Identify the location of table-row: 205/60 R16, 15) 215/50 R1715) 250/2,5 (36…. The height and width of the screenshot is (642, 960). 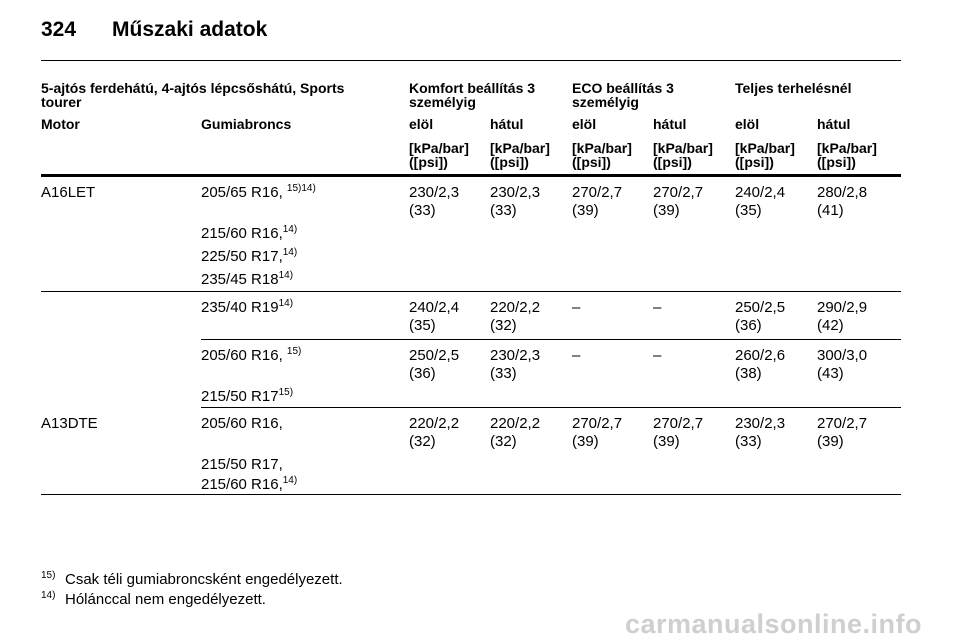
(551, 374).